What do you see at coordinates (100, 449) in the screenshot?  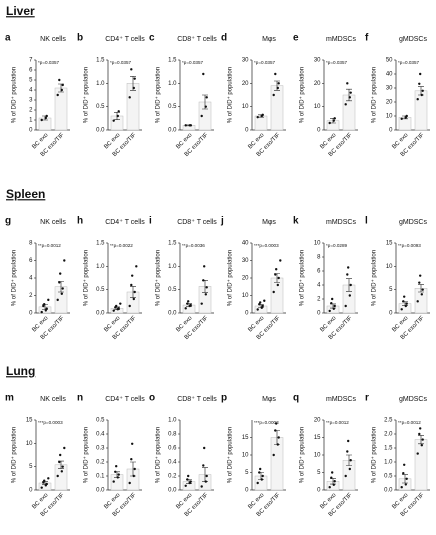 I see `y-tick-label: 0.3` at bounding box center [100, 449].